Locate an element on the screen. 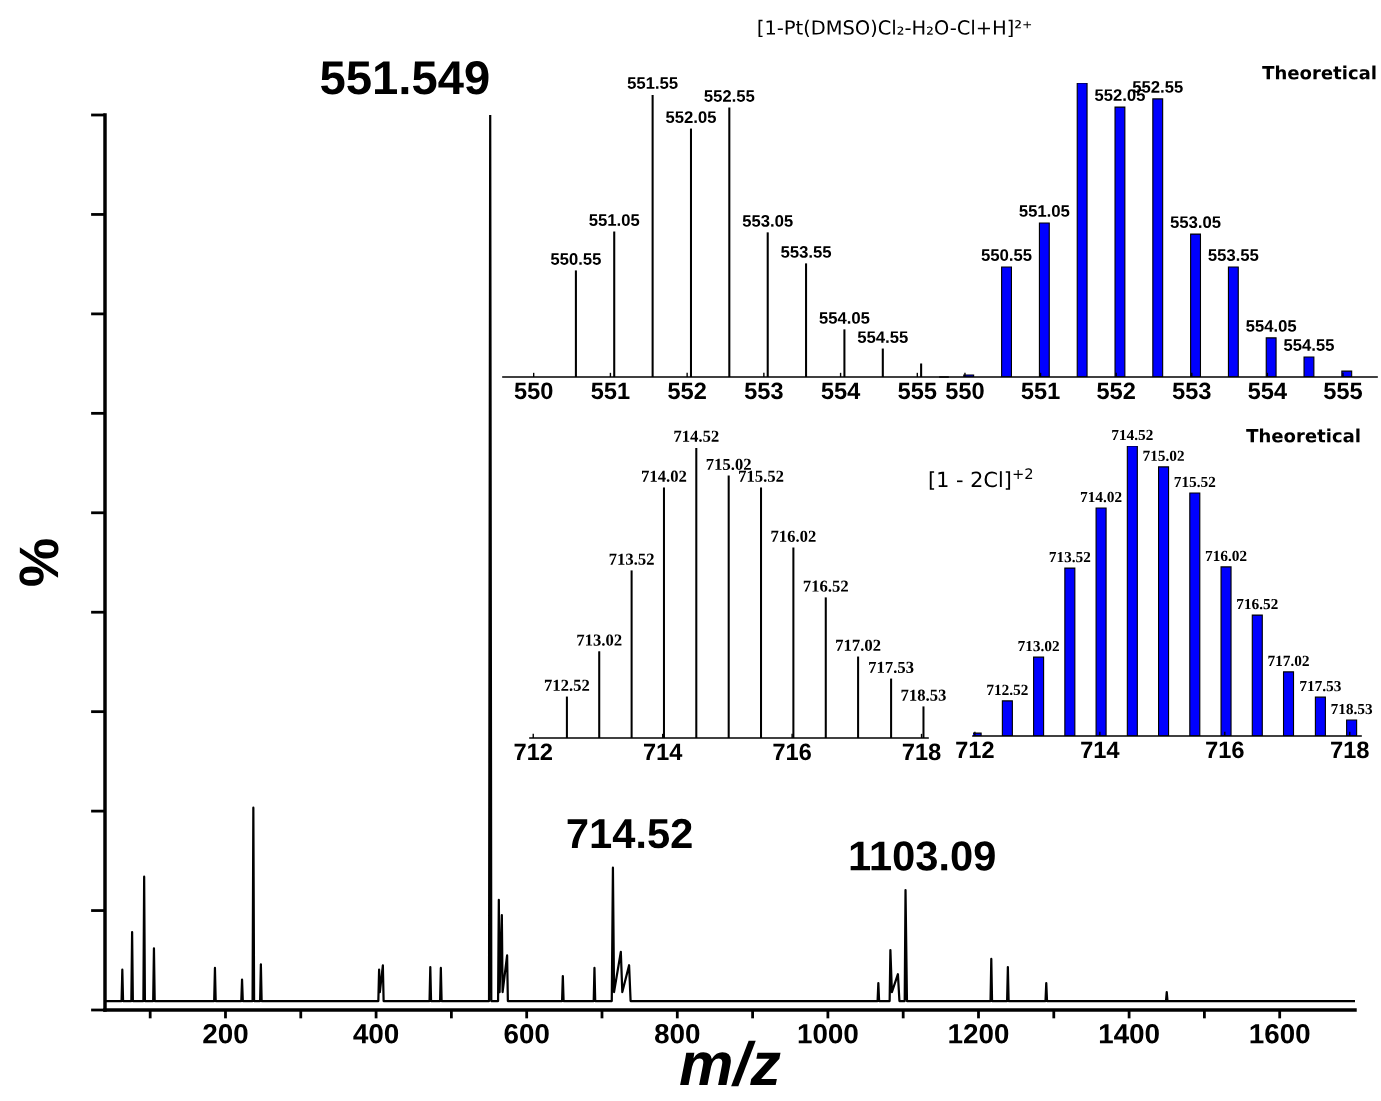 The width and height of the screenshot is (1381, 1101). x-tick-label: 1600 is located at coordinates (1280, 1033).